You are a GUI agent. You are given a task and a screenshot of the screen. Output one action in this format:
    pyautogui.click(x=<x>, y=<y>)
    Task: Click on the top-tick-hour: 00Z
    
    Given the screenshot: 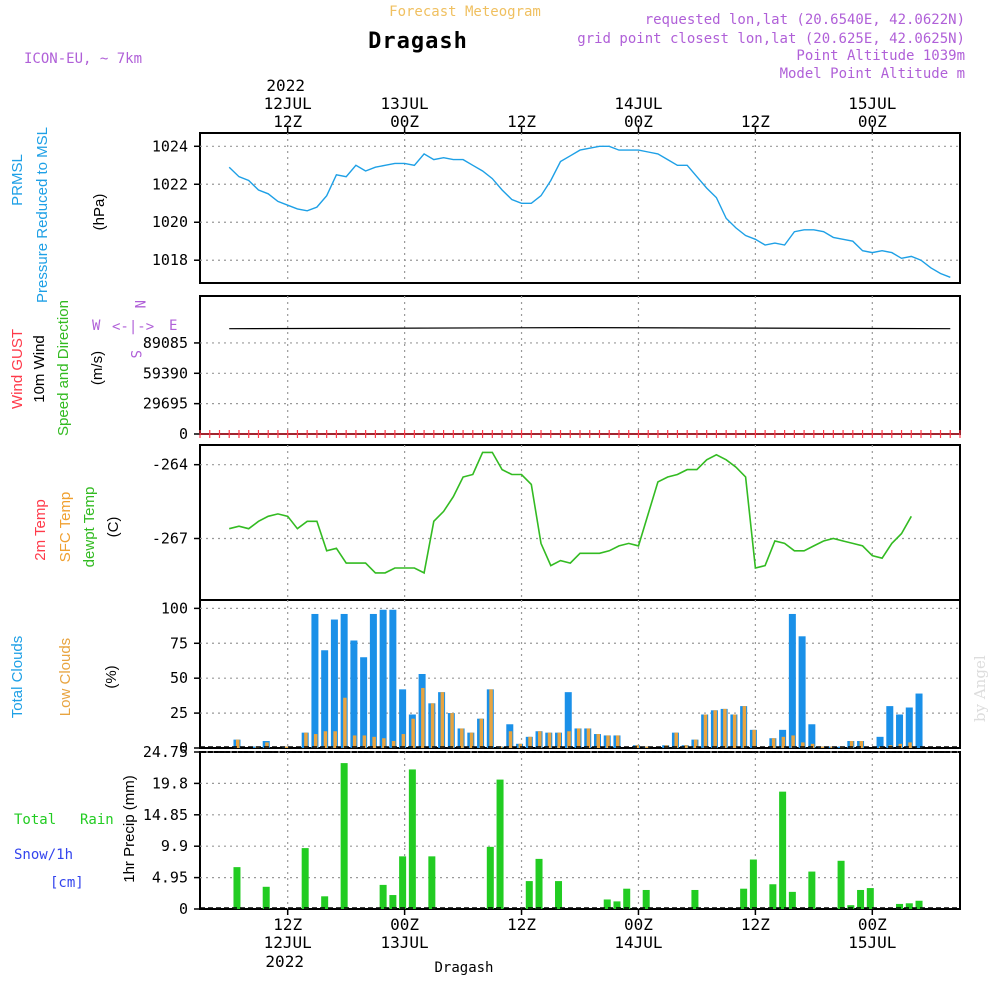 What is the action you would take?
    pyautogui.click(x=404, y=121)
    